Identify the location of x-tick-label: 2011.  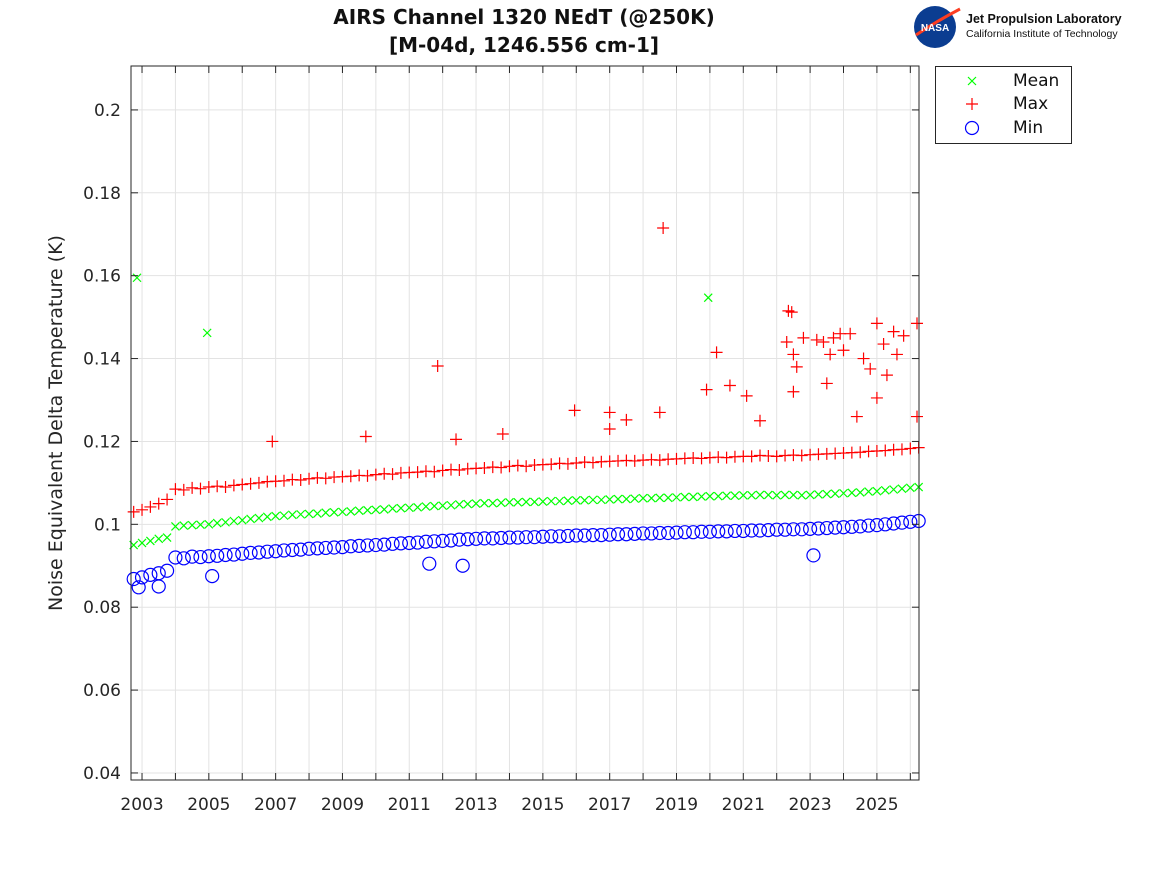
(409, 805).